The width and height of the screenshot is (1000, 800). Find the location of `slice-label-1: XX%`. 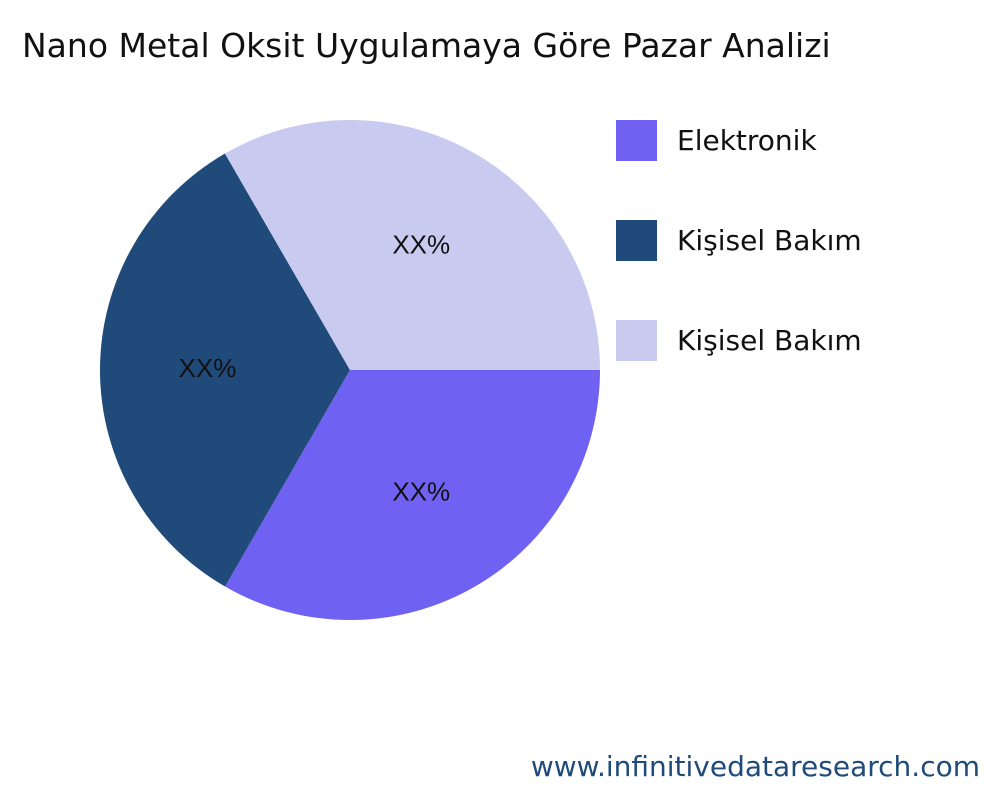

slice-label-1: XX% is located at coordinates (208, 368).